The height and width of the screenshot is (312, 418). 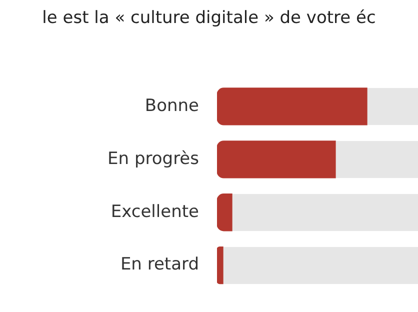 What do you see at coordinates (209, 18) in the screenshot?
I see `chart-title: le est la « culture digitale » de votre éc` at bounding box center [209, 18].